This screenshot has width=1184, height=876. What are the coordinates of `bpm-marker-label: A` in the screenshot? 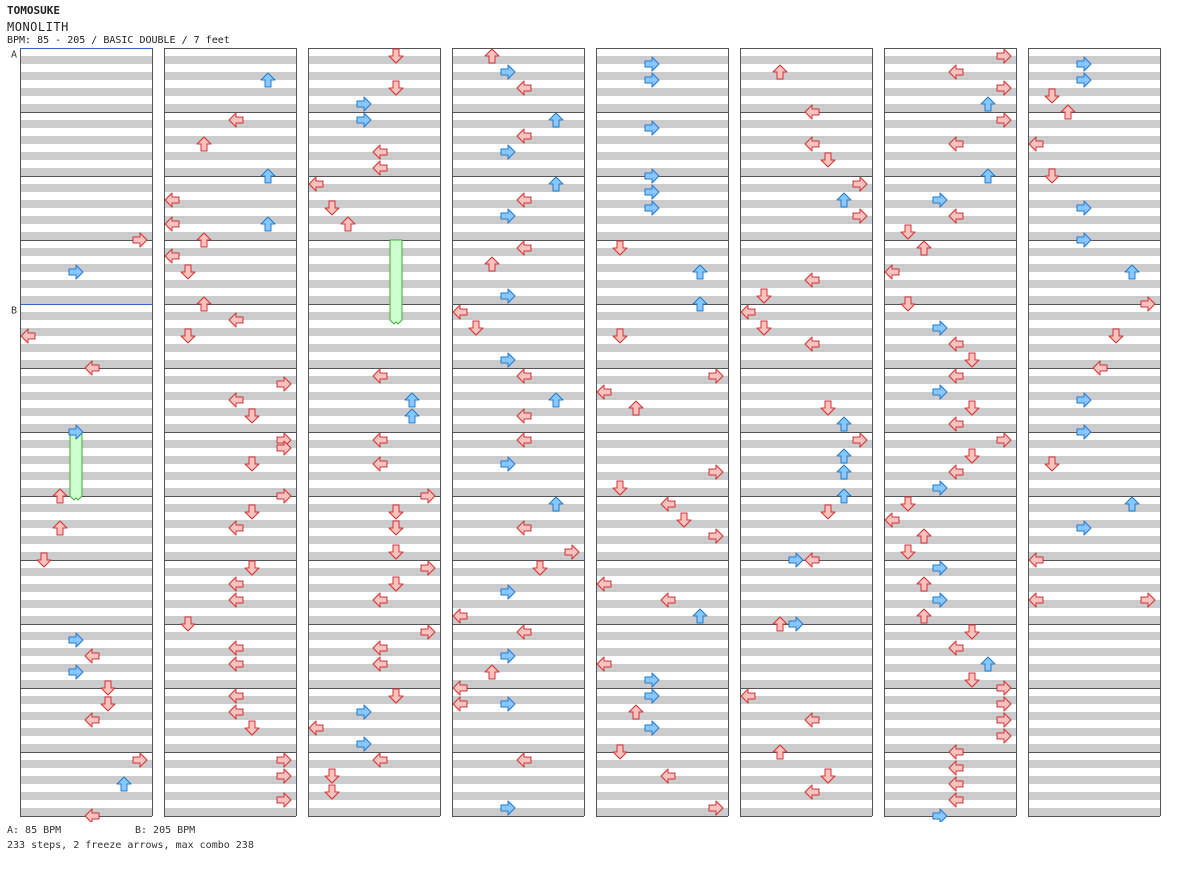 It's located at (14, 55).